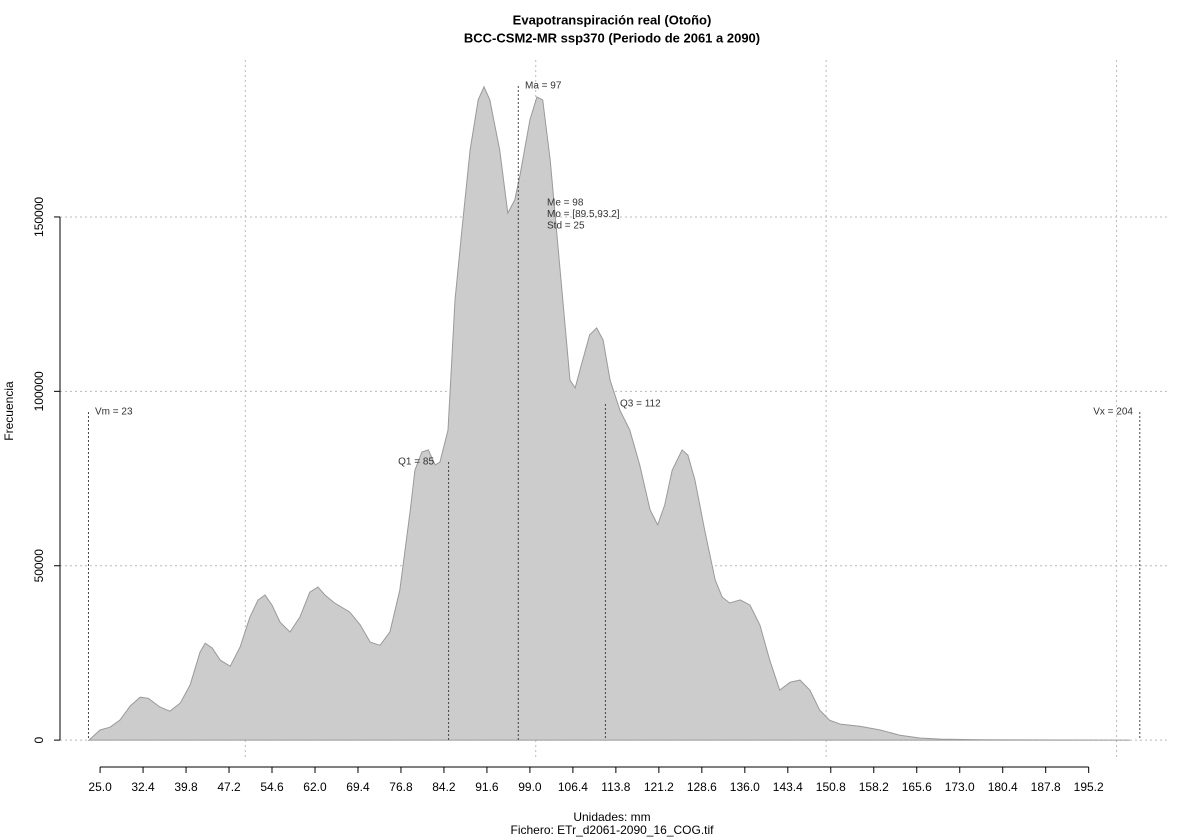 Image resolution: width=1200 pixels, height=840 pixels. What do you see at coordinates (612, 19) in the screenshot?
I see `chart-title: Evapotranspiración real (Otoño)` at bounding box center [612, 19].